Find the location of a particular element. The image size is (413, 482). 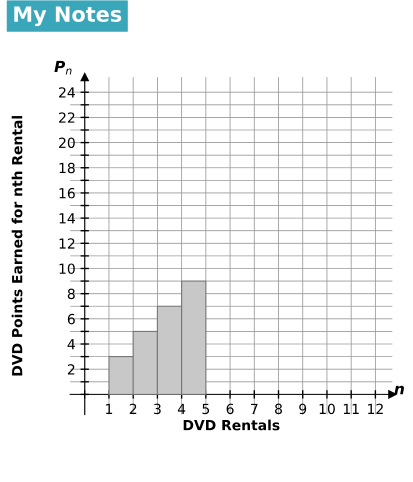

x-tick-label: 5 is located at coordinates (206, 409).